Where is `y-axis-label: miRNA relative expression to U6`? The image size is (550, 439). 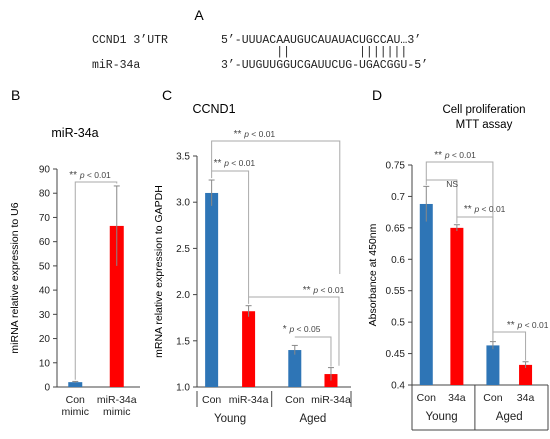 y-axis-label: miRNA relative expression to U6 is located at coordinates (15, 277).